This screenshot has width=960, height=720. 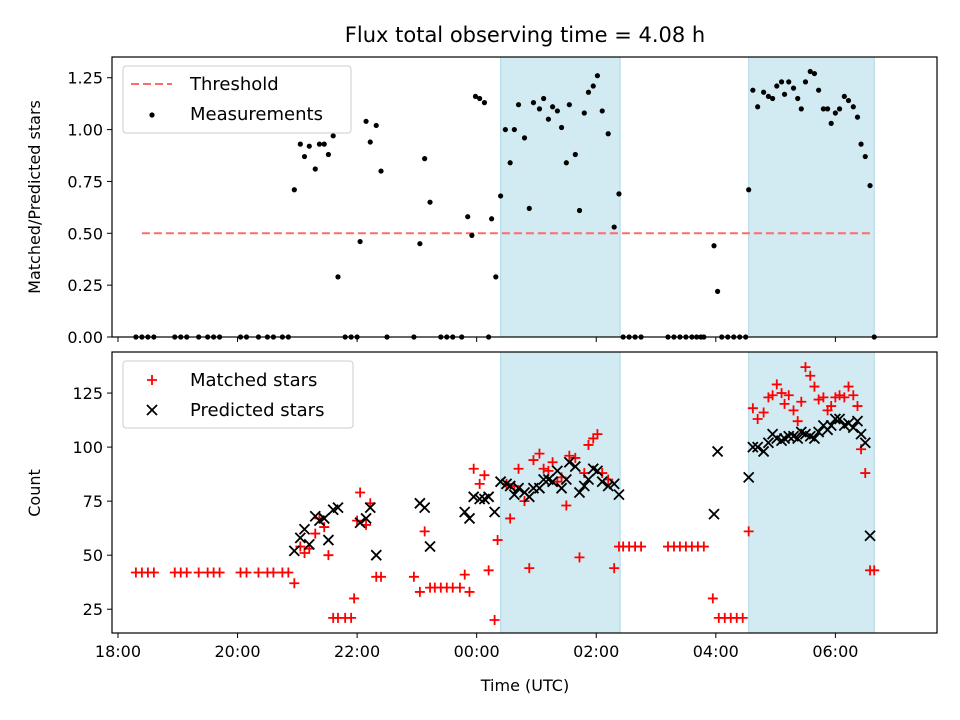 What do you see at coordinates (357, 651) in the screenshot?
I see `bottom-xtick-label: 22:00` at bounding box center [357, 651].